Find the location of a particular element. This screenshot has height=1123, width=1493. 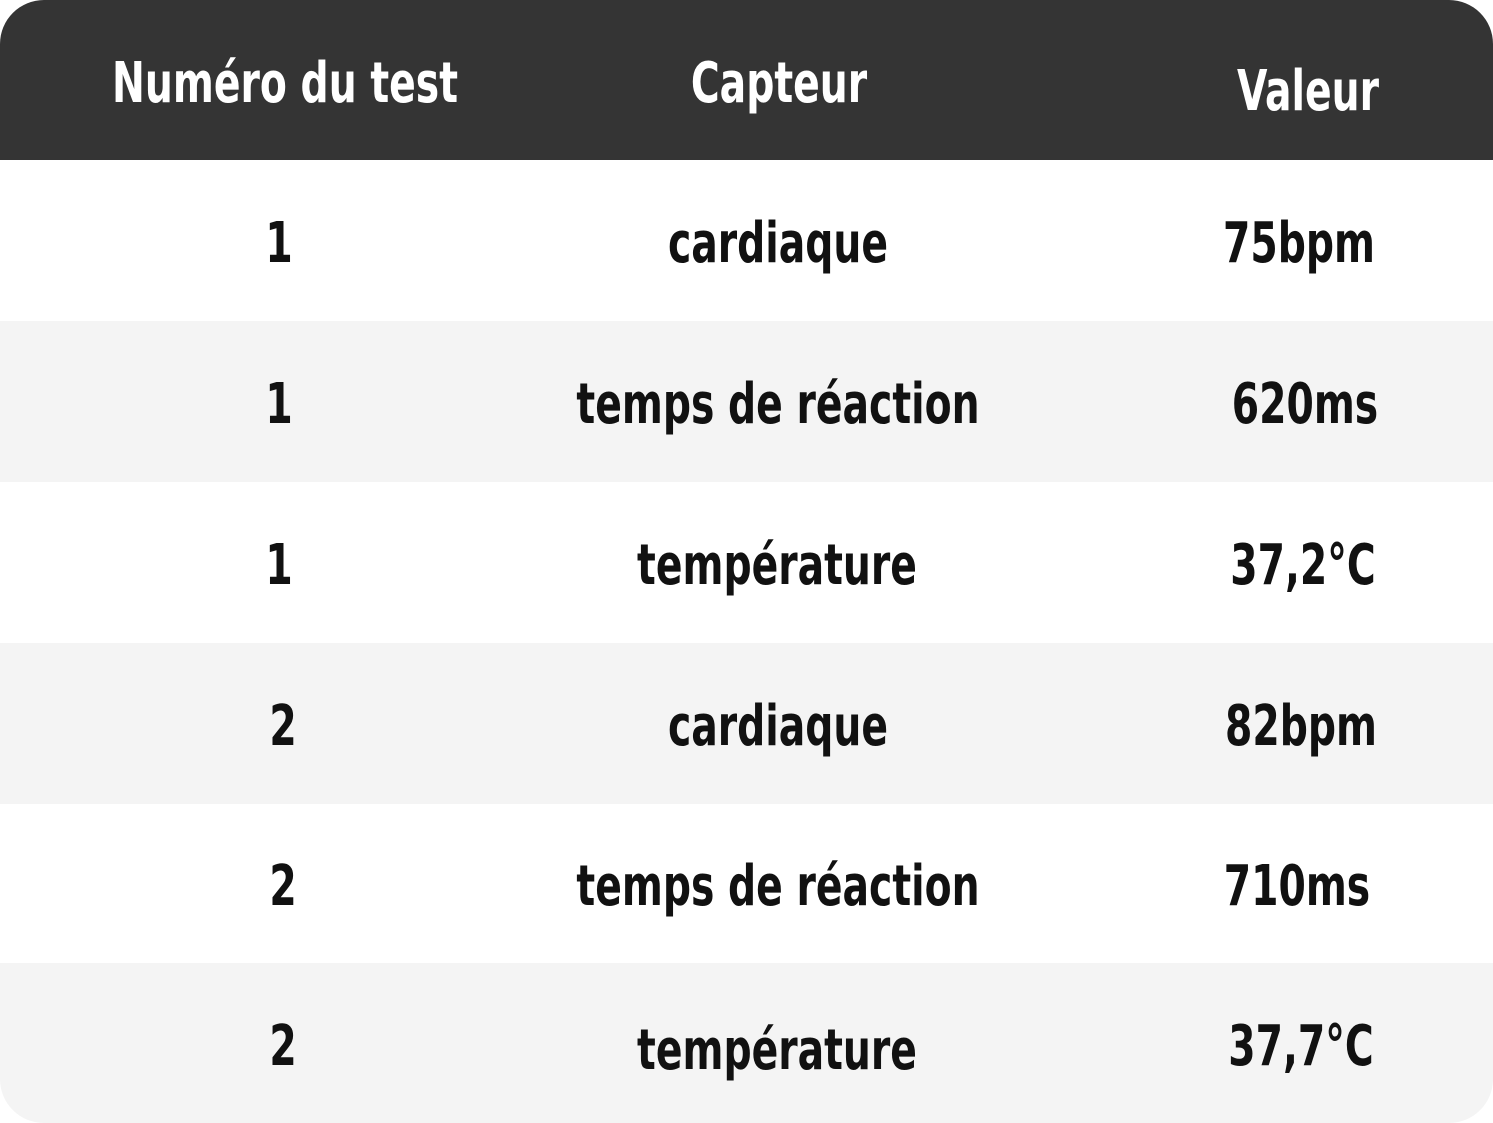

table-row: 1 température 37,2°C is located at coordinates (746, 562).